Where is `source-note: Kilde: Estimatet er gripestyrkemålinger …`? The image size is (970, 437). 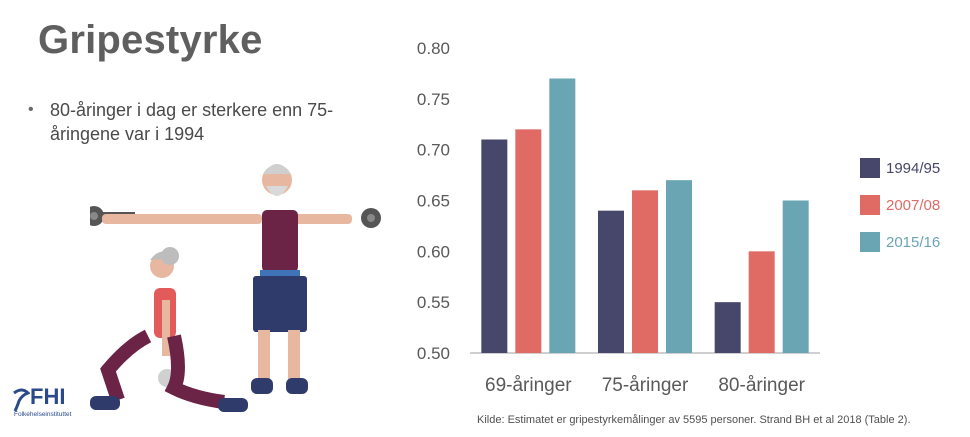
source-note: Kilde: Estimatet er gripestyrkemålinger … is located at coordinates (694, 420).